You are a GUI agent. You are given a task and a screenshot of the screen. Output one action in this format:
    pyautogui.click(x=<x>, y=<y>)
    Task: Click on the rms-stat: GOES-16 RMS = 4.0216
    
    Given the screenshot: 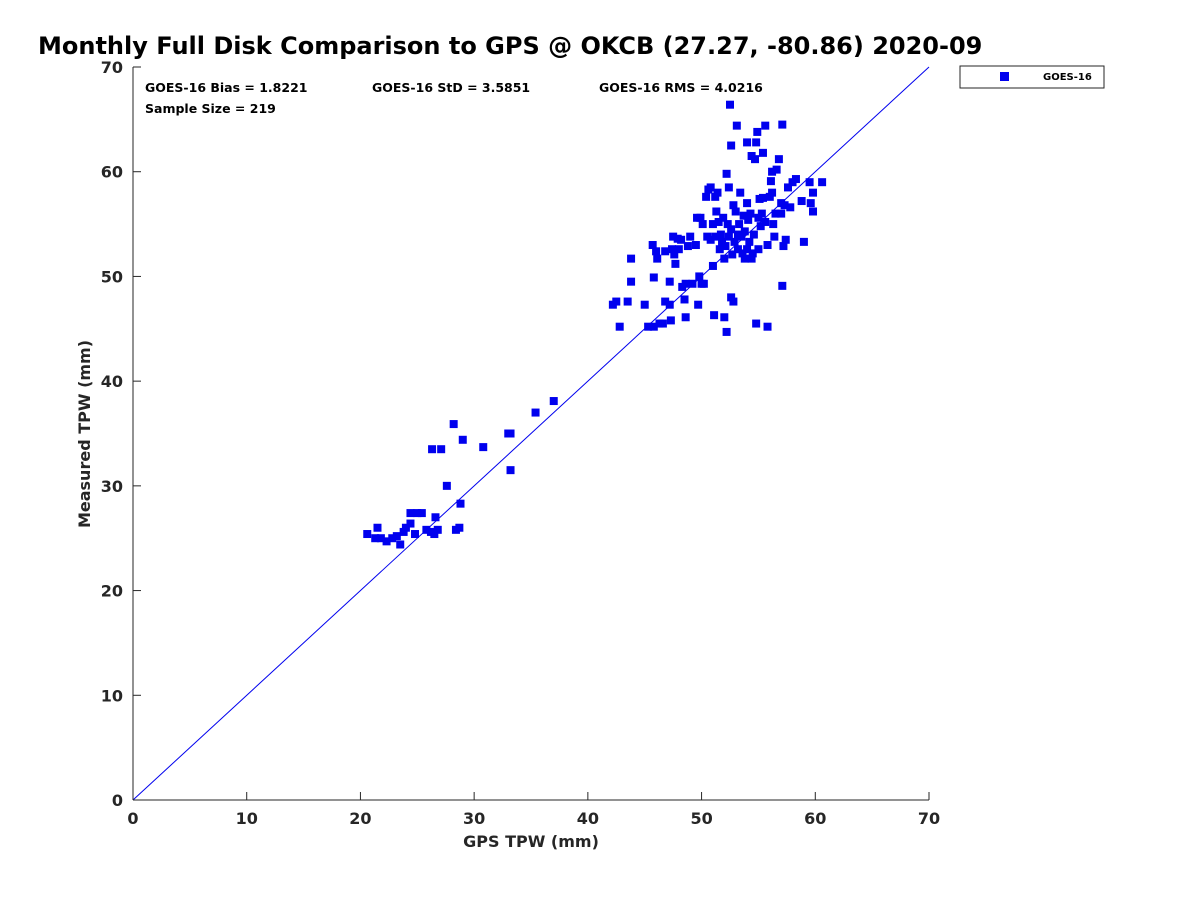 What is the action you would take?
    pyautogui.click(x=681, y=87)
    